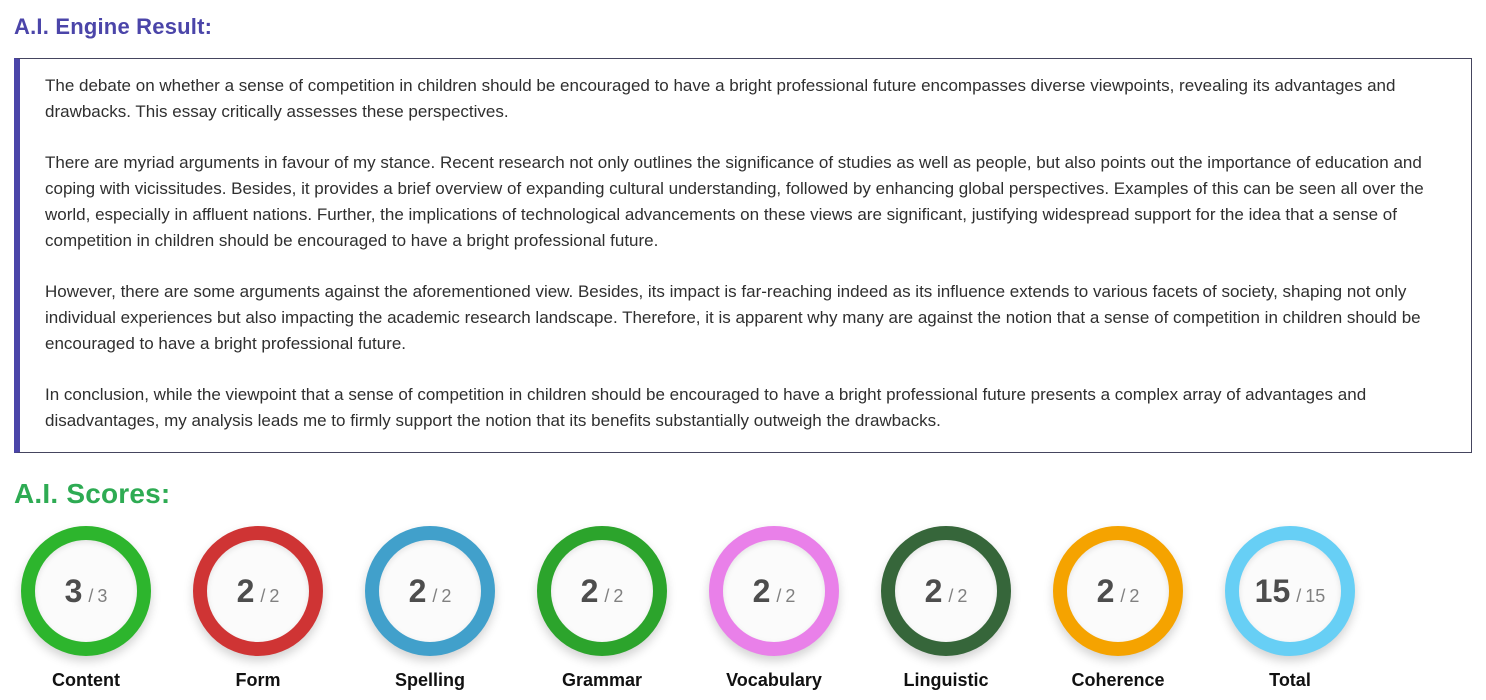 The width and height of the screenshot is (1486, 700). Describe the element at coordinates (774, 680) in the screenshot. I see `score-label: Vocabulary` at that location.